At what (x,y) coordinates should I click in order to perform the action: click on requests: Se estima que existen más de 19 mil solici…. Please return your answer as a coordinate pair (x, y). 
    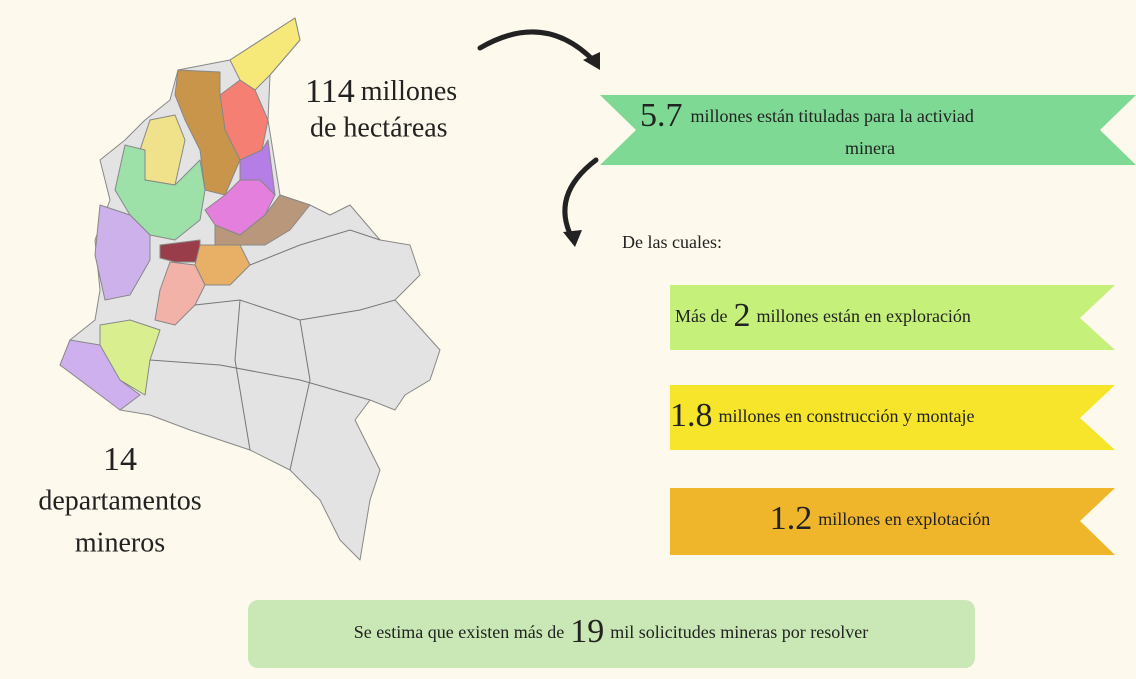
    Looking at the image, I should click on (611, 631).